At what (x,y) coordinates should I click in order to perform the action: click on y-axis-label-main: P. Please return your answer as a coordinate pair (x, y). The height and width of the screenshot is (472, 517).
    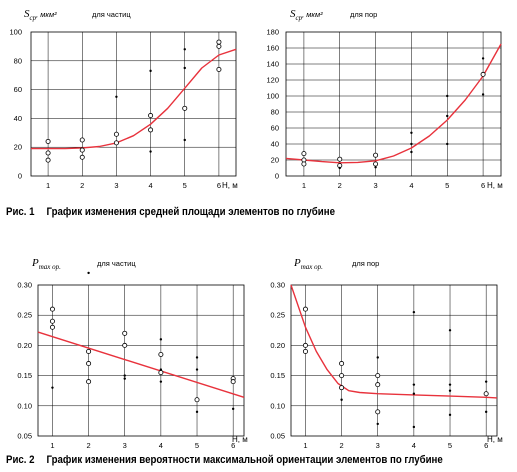
    Looking at the image, I should click on (35, 263).